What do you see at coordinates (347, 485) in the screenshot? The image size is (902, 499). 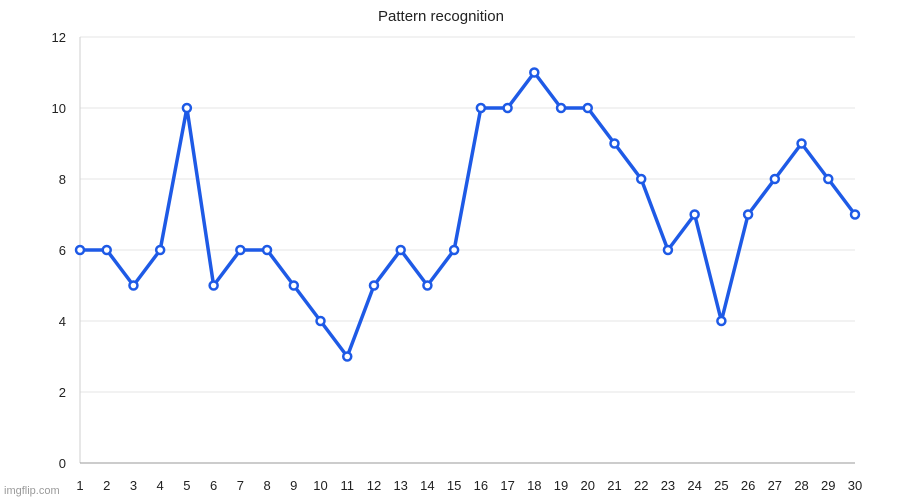 I see `x-tick-label: 11` at bounding box center [347, 485].